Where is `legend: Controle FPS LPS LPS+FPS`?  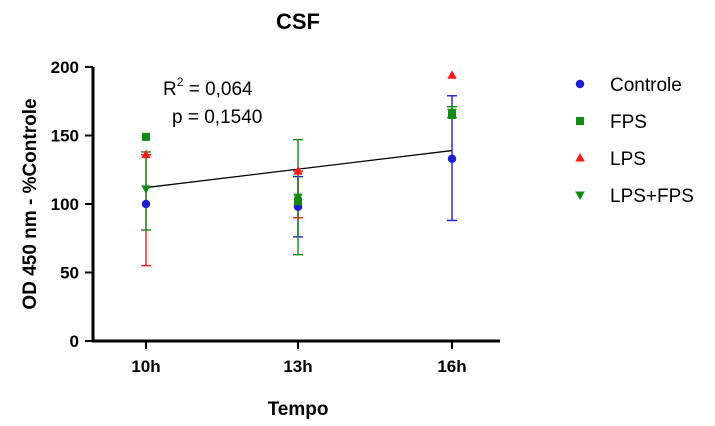
legend: Controle FPS LPS LPS+FPS is located at coordinates (634, 141).